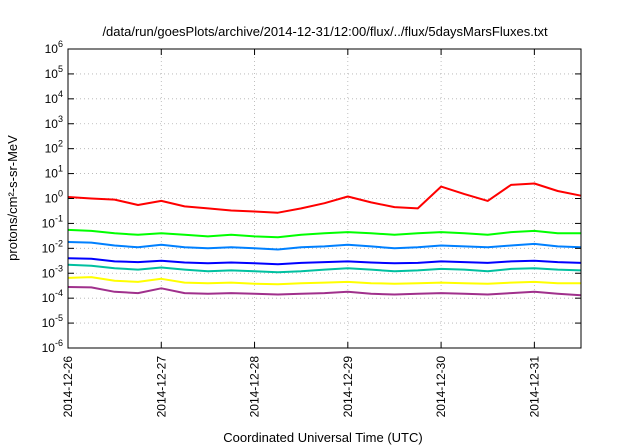  What do you see at coordinates (54, 97) in the screenshot?
I see `y-tick-label: 10⁴` at bounding box center [54, 97].